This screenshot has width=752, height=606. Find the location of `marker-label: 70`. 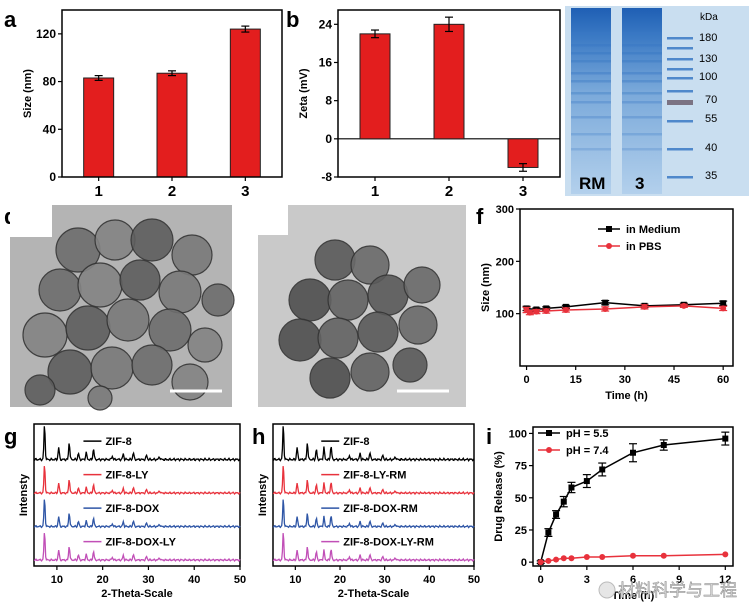

marker-label: 70 is located at coordinates (711, 100).